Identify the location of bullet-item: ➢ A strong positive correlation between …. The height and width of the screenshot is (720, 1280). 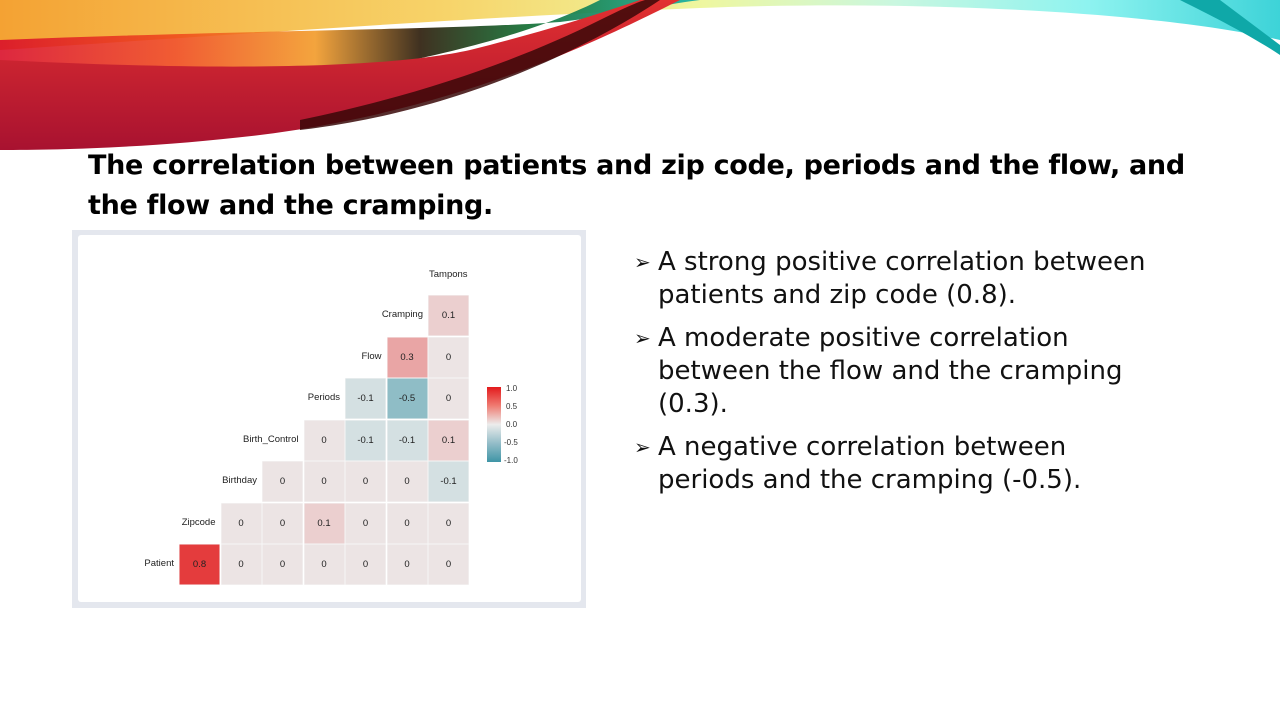
(894, 279).